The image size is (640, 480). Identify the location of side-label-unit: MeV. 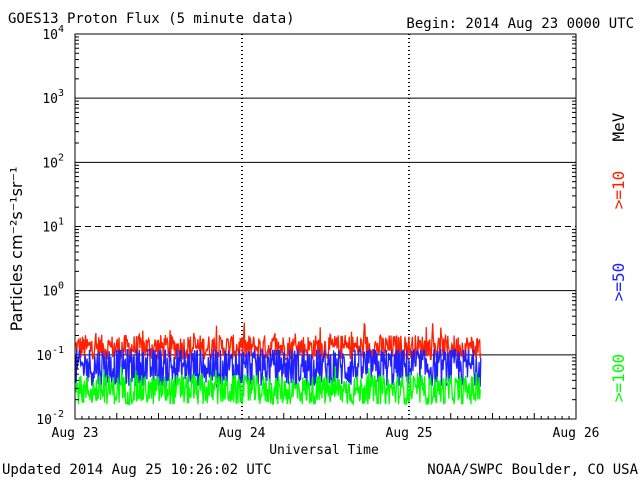
(618, 126).